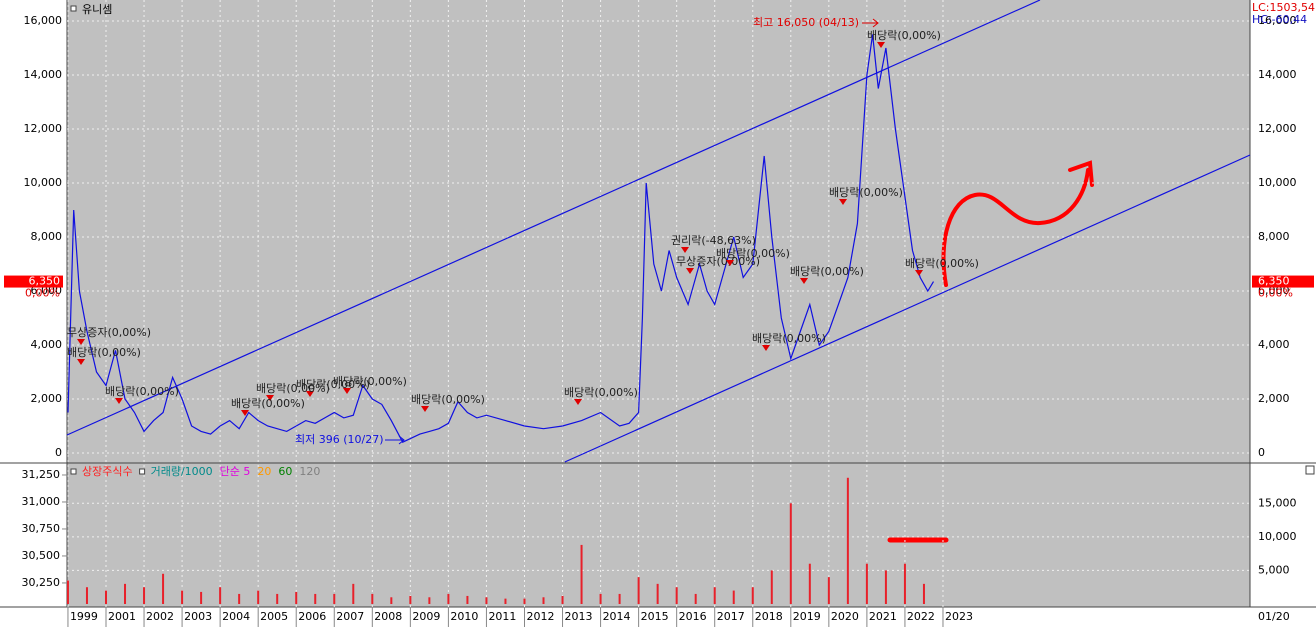 The image size is (1316, 627). Describe the element at coordinates (198, 616) in the screenshot. I see `x-tick-label: 2003` at that location.